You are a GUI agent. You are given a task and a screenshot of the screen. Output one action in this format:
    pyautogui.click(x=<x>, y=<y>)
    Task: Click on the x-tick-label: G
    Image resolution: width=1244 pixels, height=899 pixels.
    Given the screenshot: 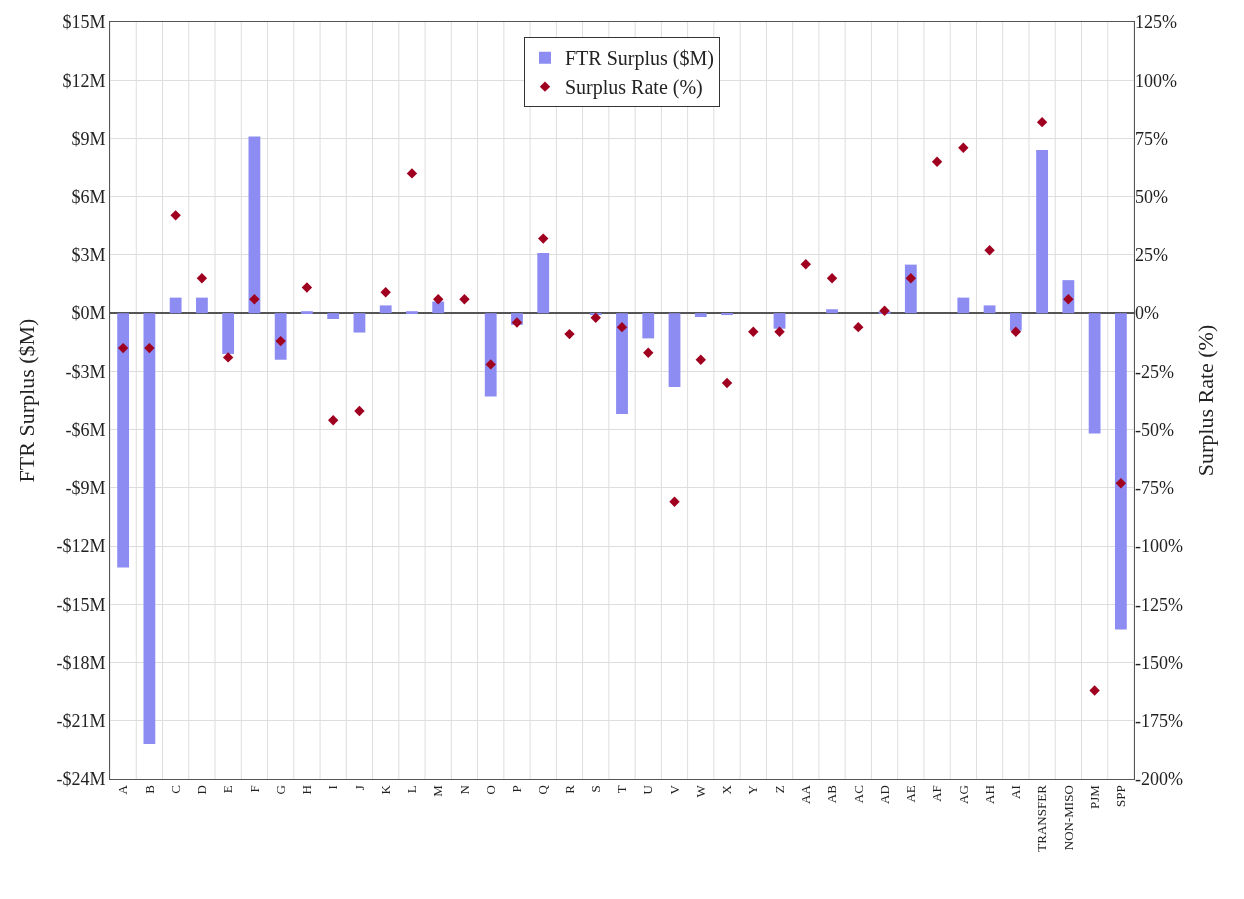 What is the action you would take?
    pyautogui.click(x=280, y=790)
    